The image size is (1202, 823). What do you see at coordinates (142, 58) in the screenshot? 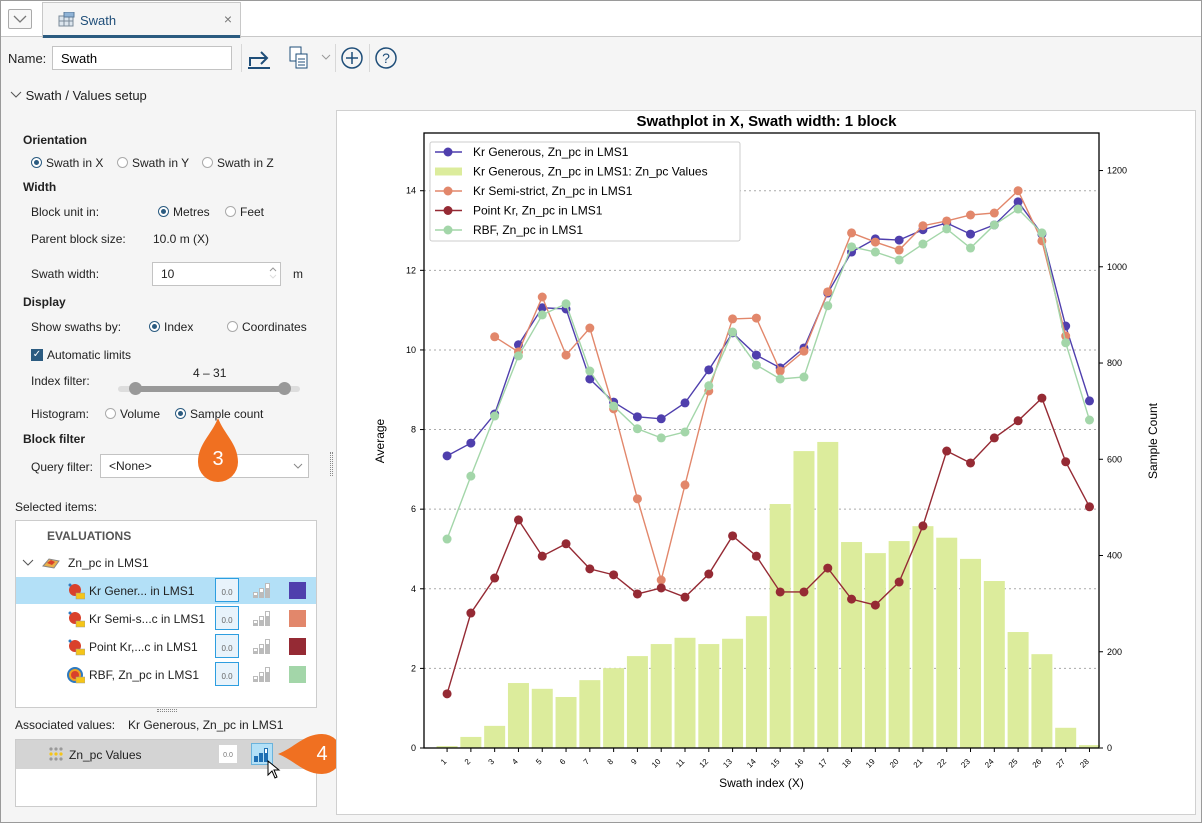
I see `name-input` at bounding box center [142, 58].